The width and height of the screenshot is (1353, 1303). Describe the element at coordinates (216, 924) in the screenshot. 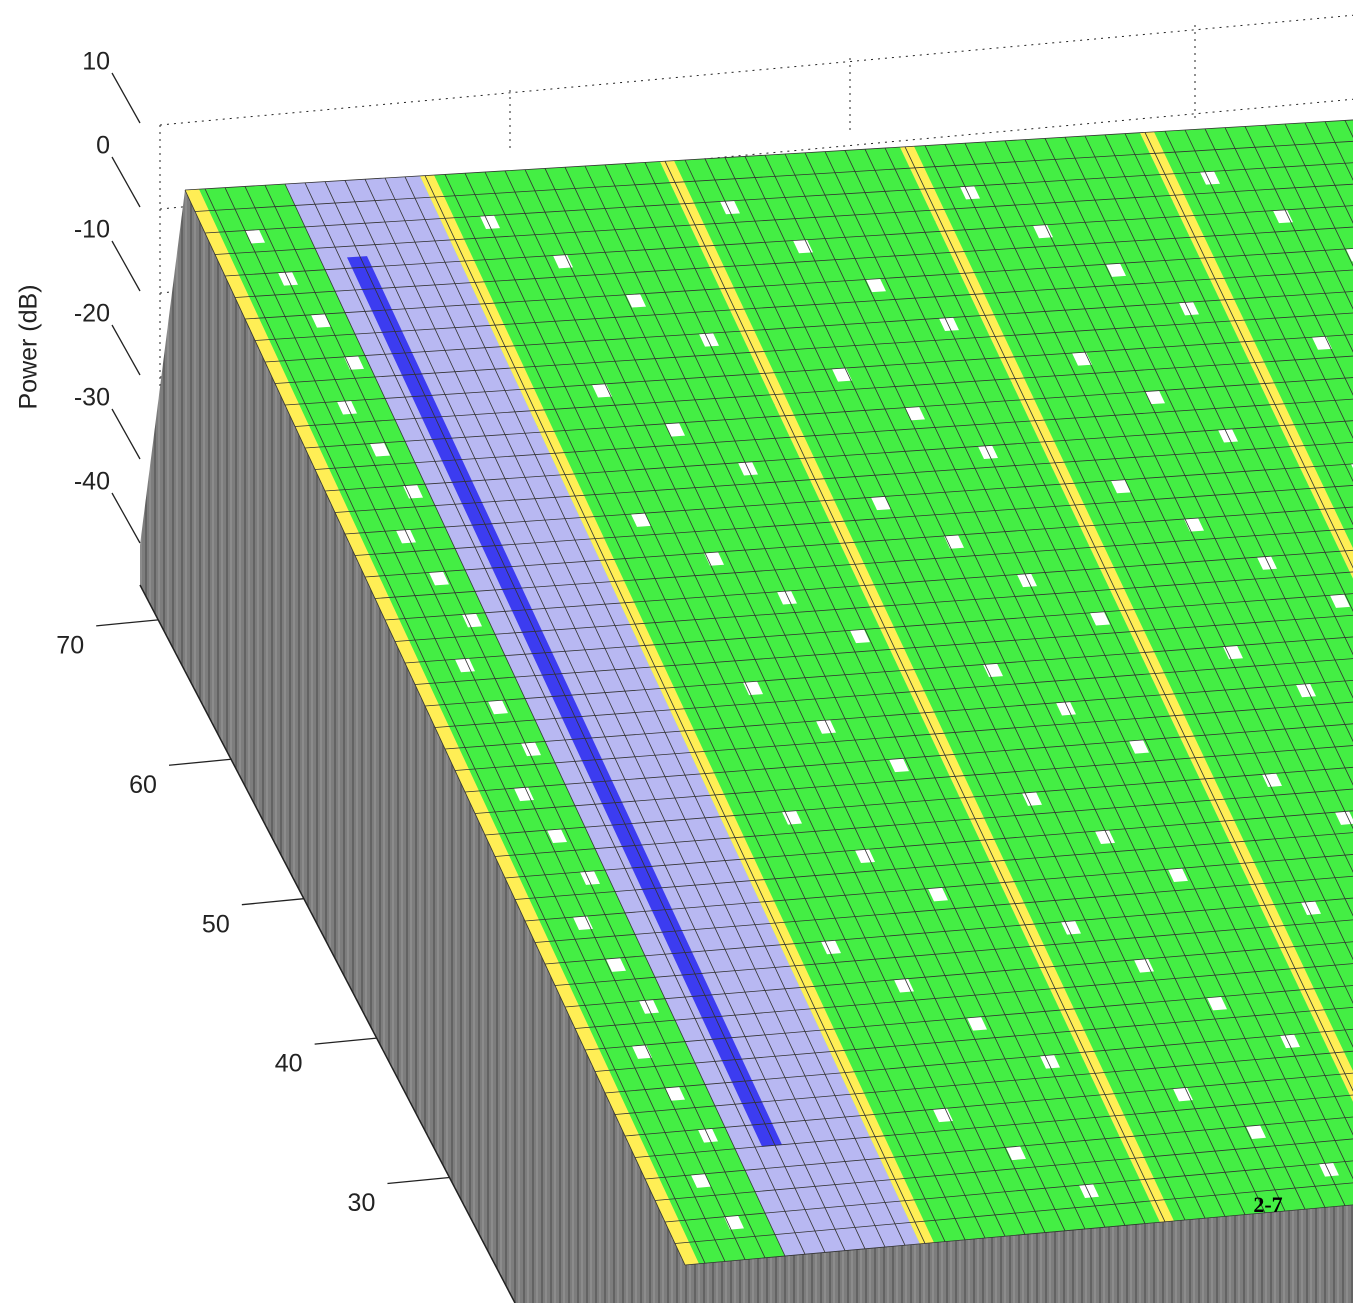

I see `y-tick-label: 50` at that location.